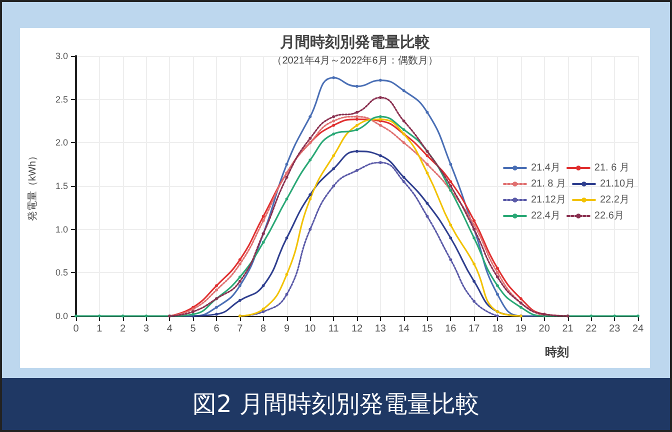 The image size is (672, 432). What do you see at coordinates (61, 186) in the screenshot?
I see `y-tick-label: 1.5` at bounding box center [61, 186].